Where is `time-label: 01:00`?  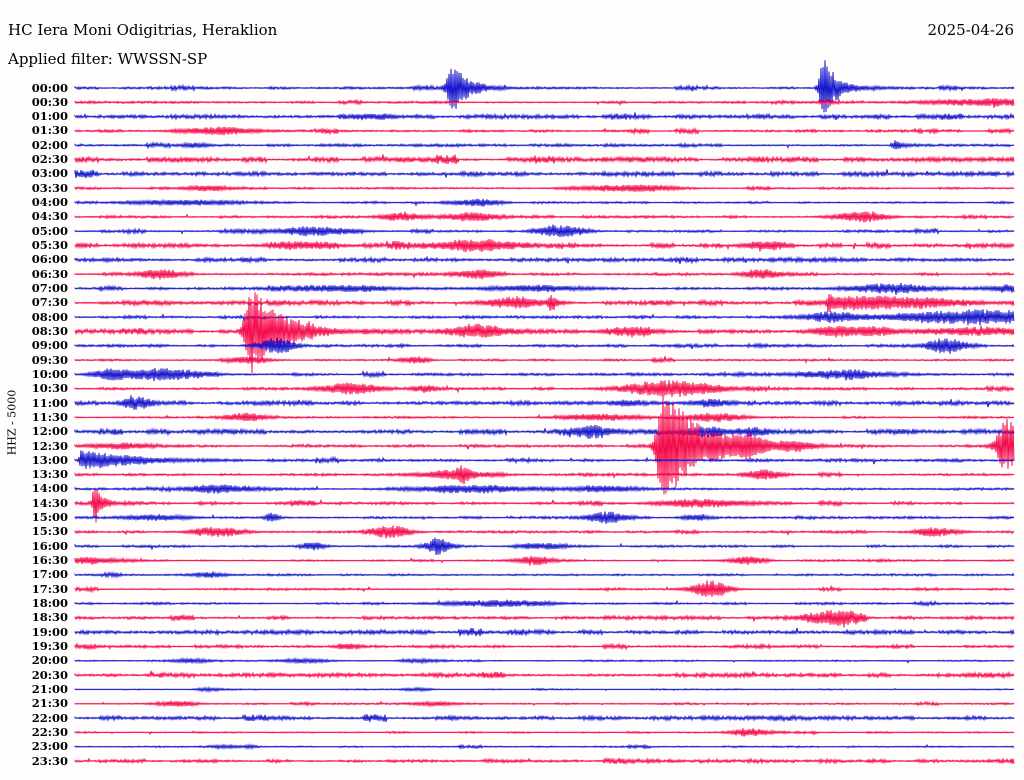
time-label: 01:00 is located at coordinates (49, 116).